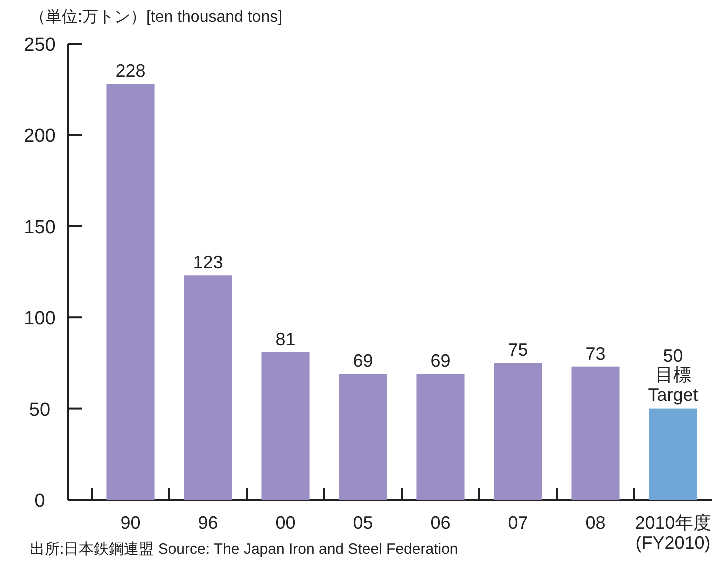  I want to click on data-label: 73, so click(596, 354).